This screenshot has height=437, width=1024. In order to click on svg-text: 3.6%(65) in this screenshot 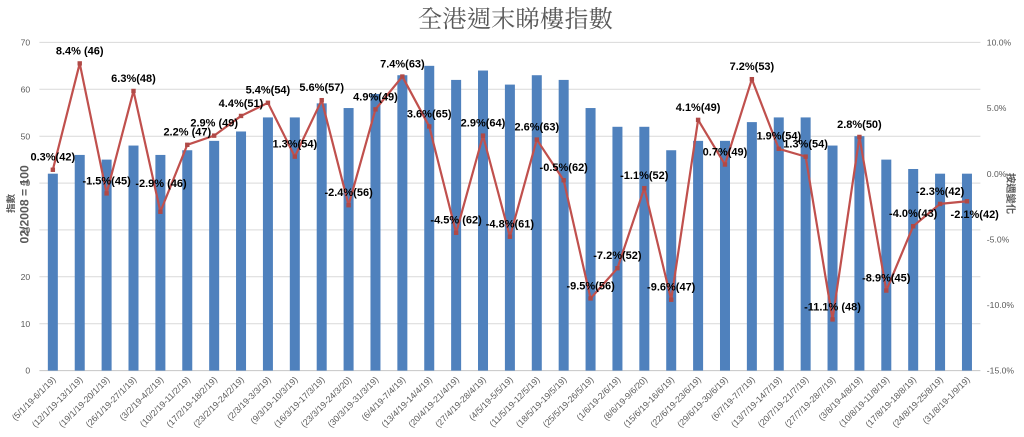, I will do `click(429, 114)`.